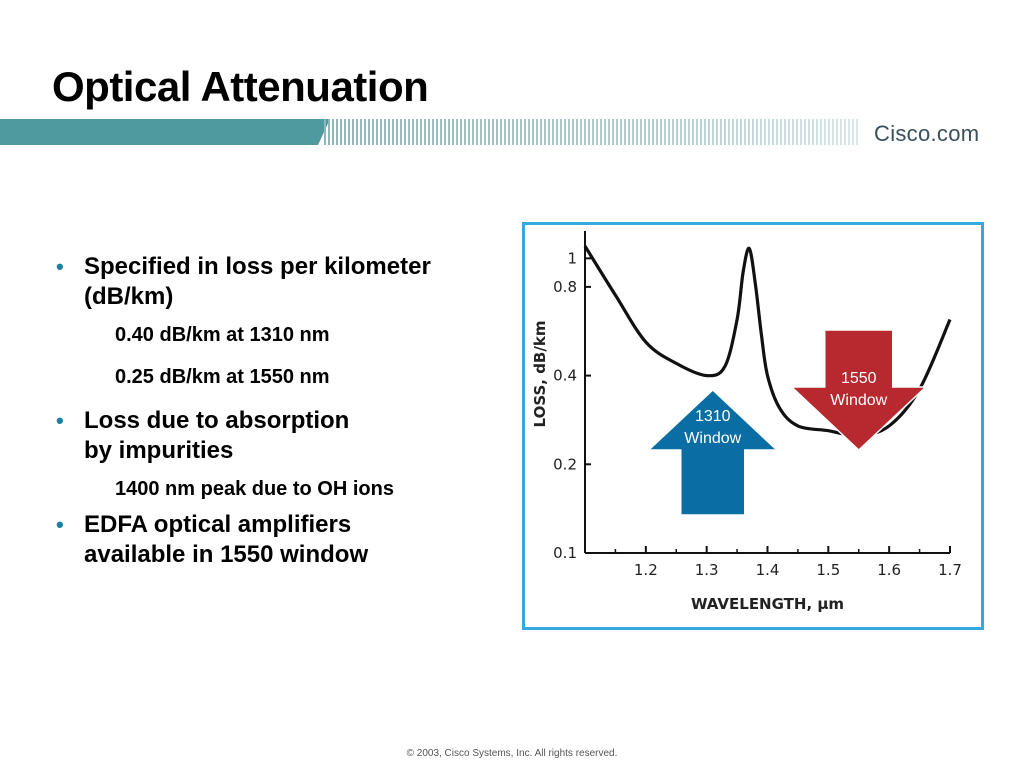 Image resolution: width=1024 pixels, height=768 pixels. Describe the element at coordinates (565, 553) in the screenshot. I see `y-tick-label: 0.1` at that location.